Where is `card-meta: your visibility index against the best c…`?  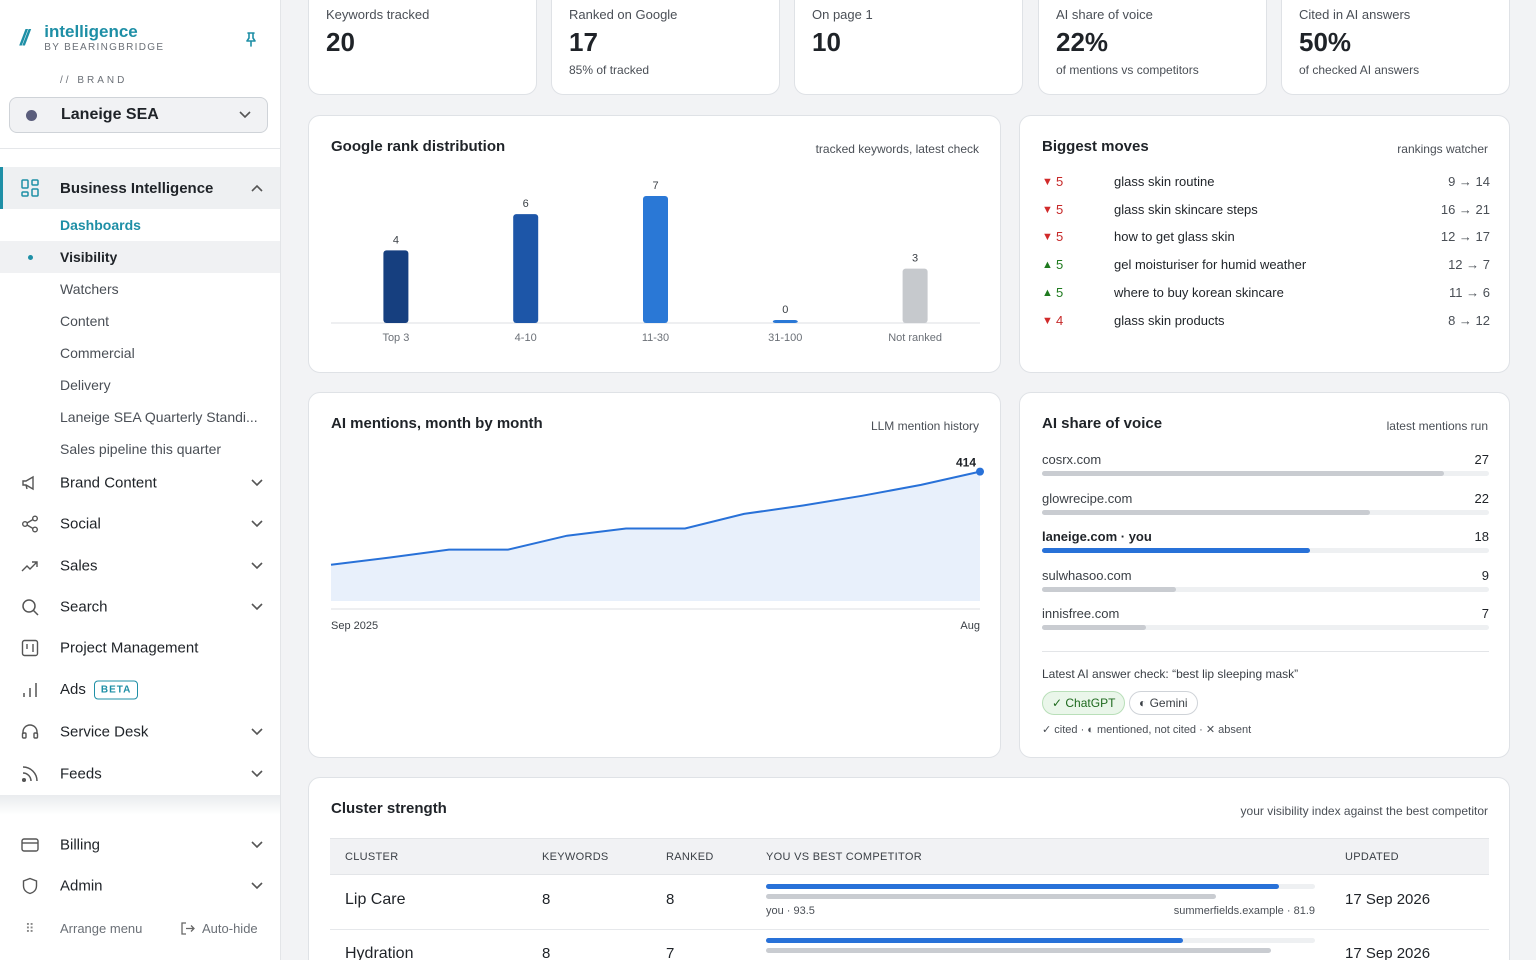
card-meta: your visibility index against the best c… is located at coordinates (1364, 811).